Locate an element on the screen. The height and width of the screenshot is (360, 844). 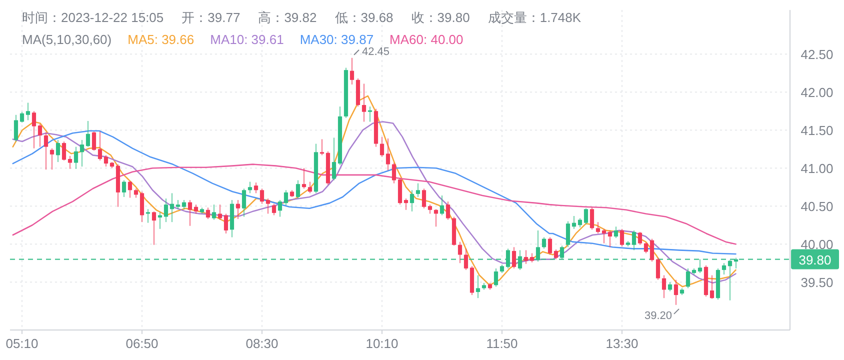
text: MA60: 40.00 is located at coordinates (427, 39).